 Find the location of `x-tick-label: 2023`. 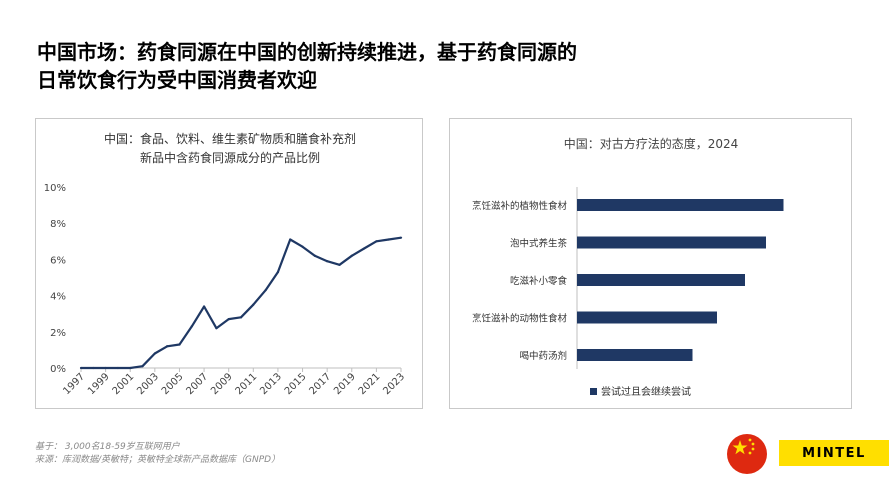

x-tick-label: 2023 is located at coordinates (394, 384).